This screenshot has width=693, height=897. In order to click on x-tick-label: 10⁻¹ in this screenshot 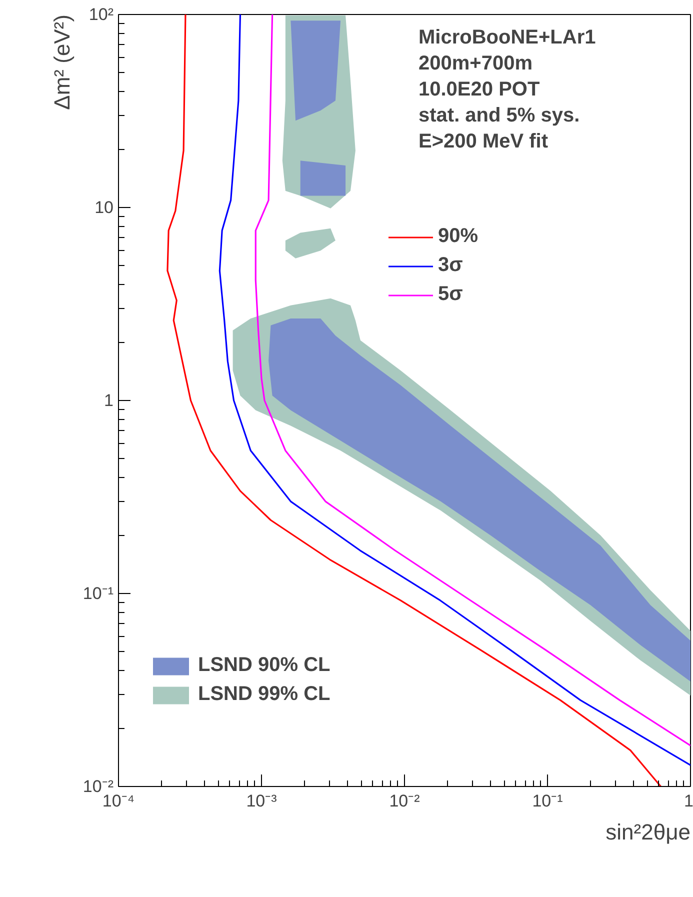, I will do `click(548, 801)`.